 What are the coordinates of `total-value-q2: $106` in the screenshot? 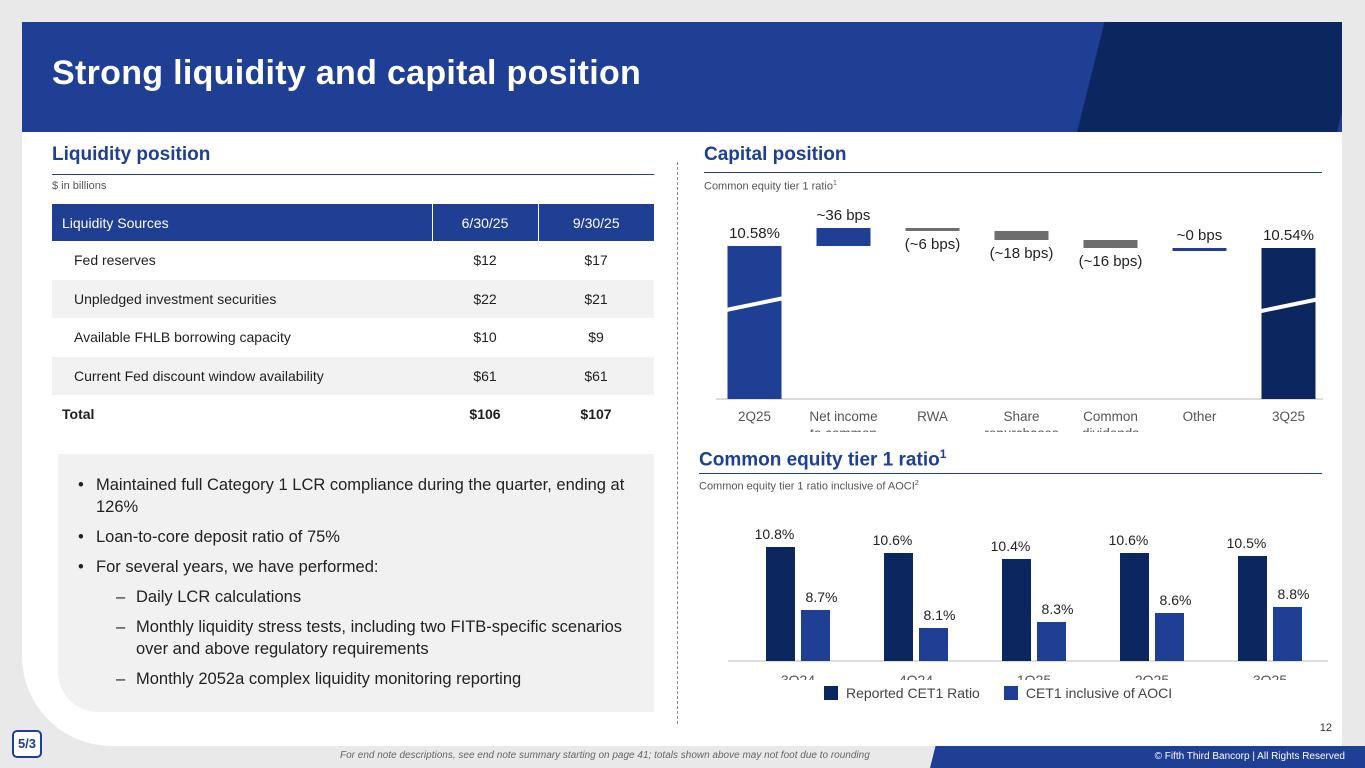 It's located at (485, 414).